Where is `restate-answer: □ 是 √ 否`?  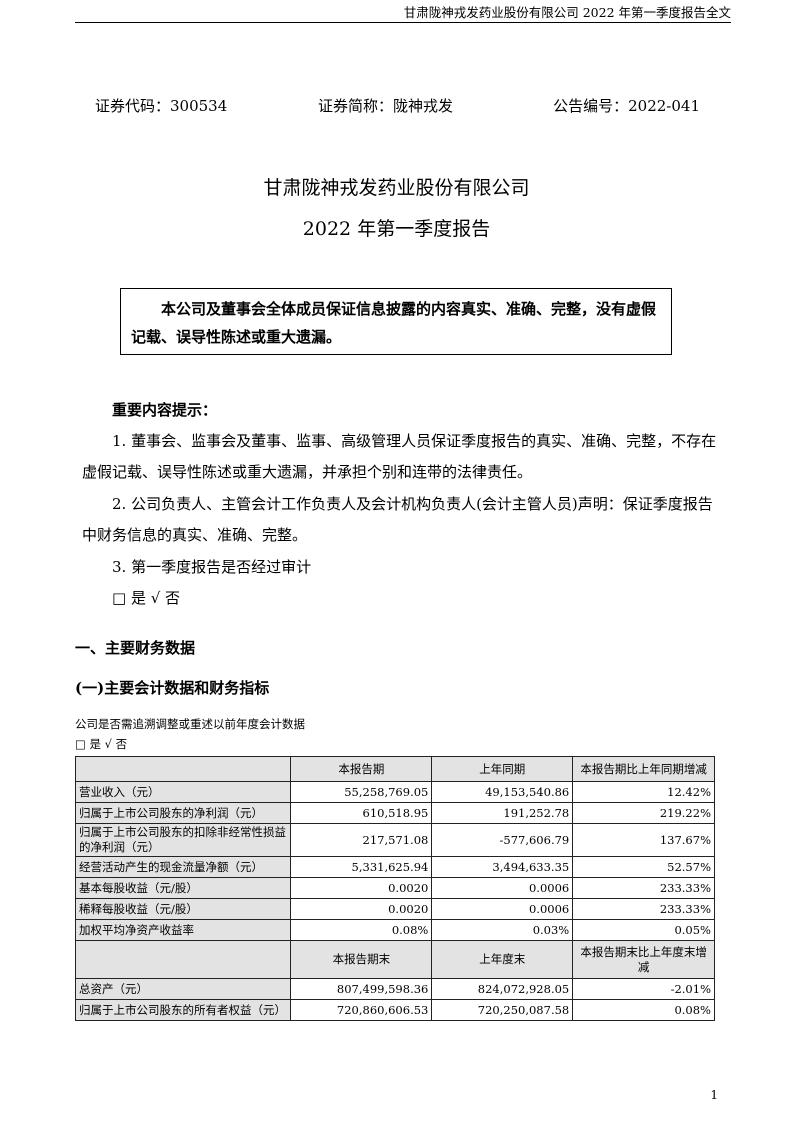 restate-answer: □ 是 √ 否 is located at coordinates (101, 744).